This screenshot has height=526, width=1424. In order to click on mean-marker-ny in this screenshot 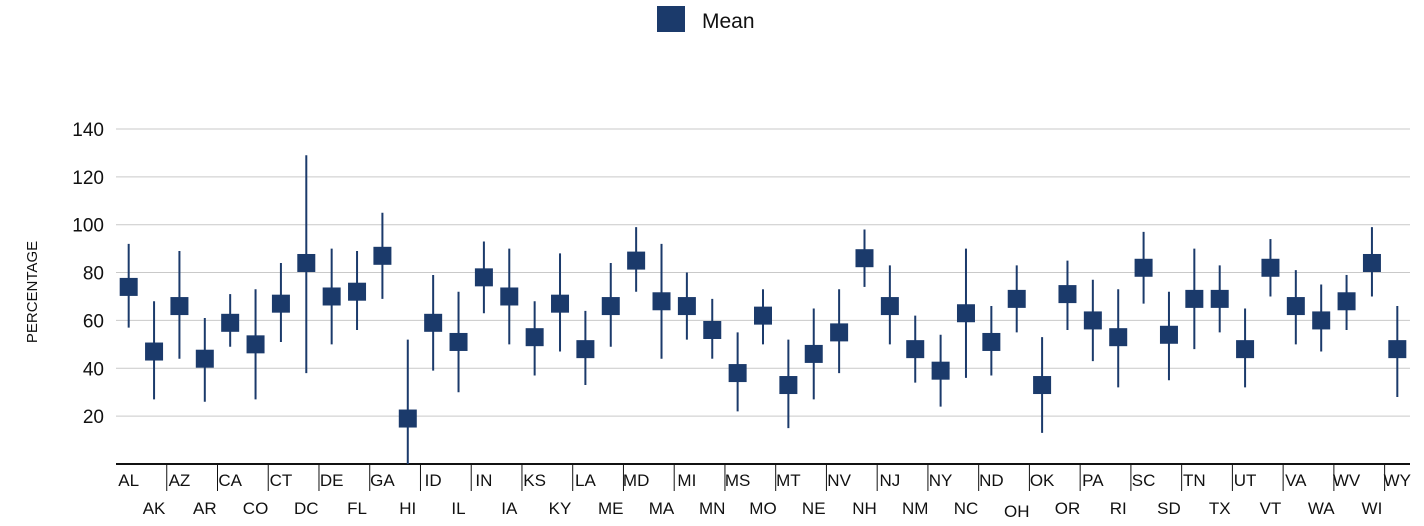, I will do `click(940, 370)`.